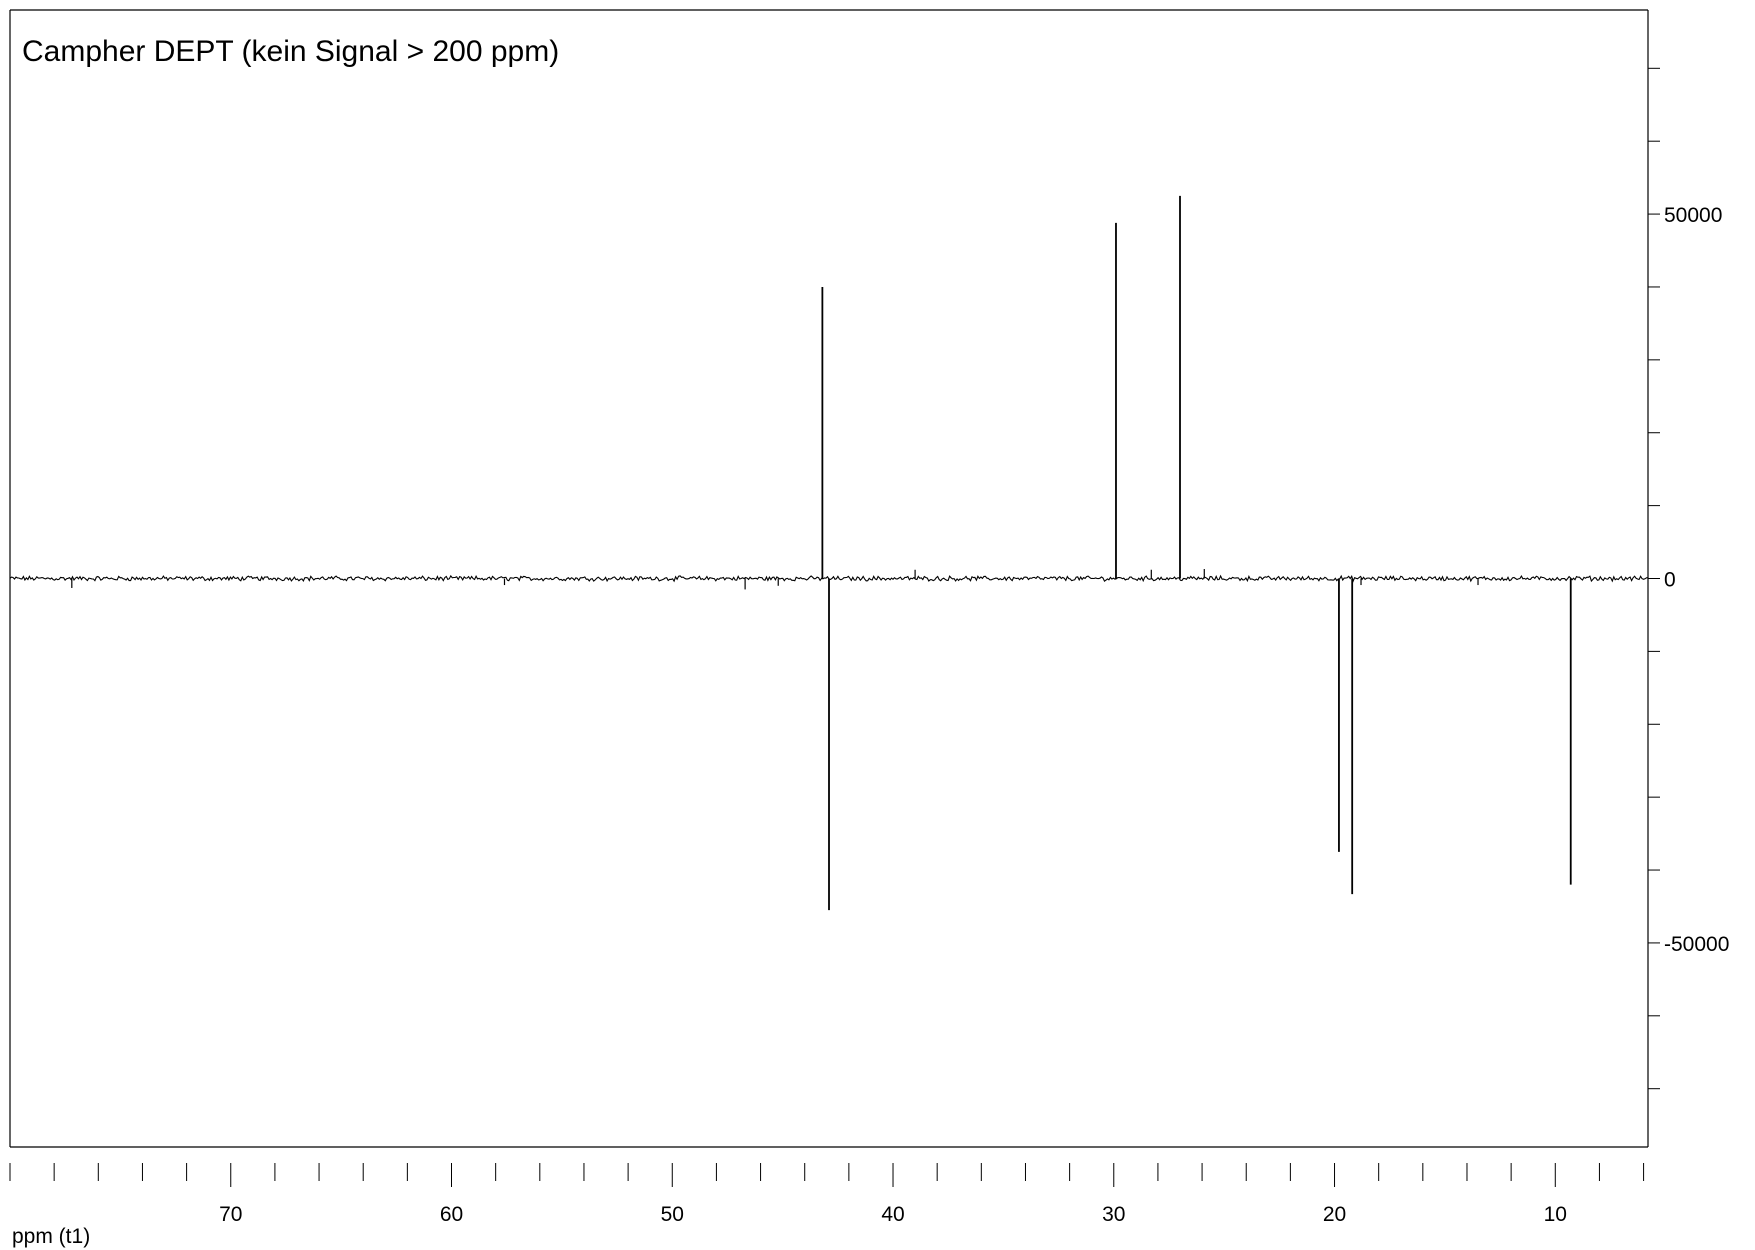 This screenshot has width=1755, height=1250. I want to click on x-tick-label: 70, so click(230, 1214).